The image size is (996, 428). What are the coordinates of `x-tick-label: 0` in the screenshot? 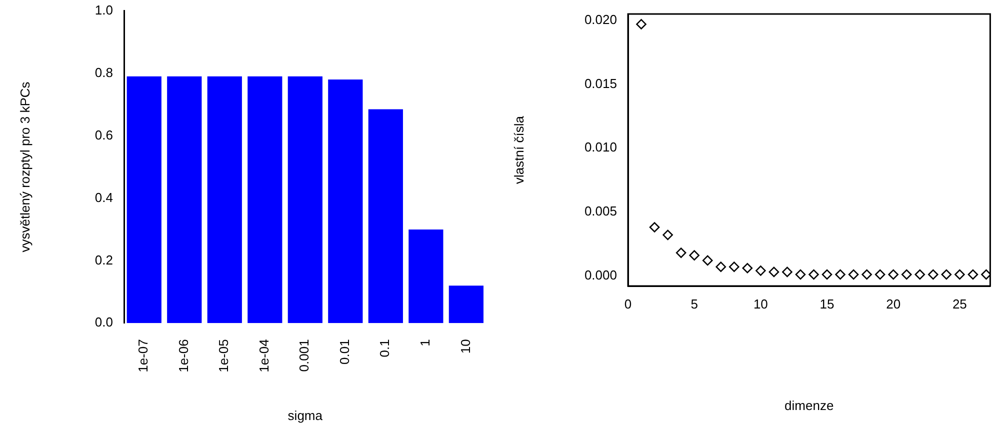 It's located at (628, 304).